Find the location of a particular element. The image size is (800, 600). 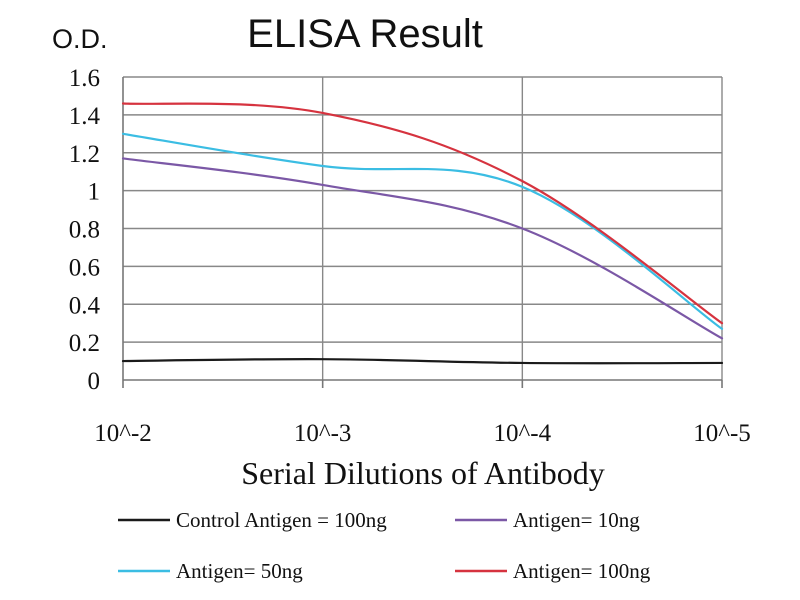

x-tick-label: 10^-5 is located at coordinates (722, 433).